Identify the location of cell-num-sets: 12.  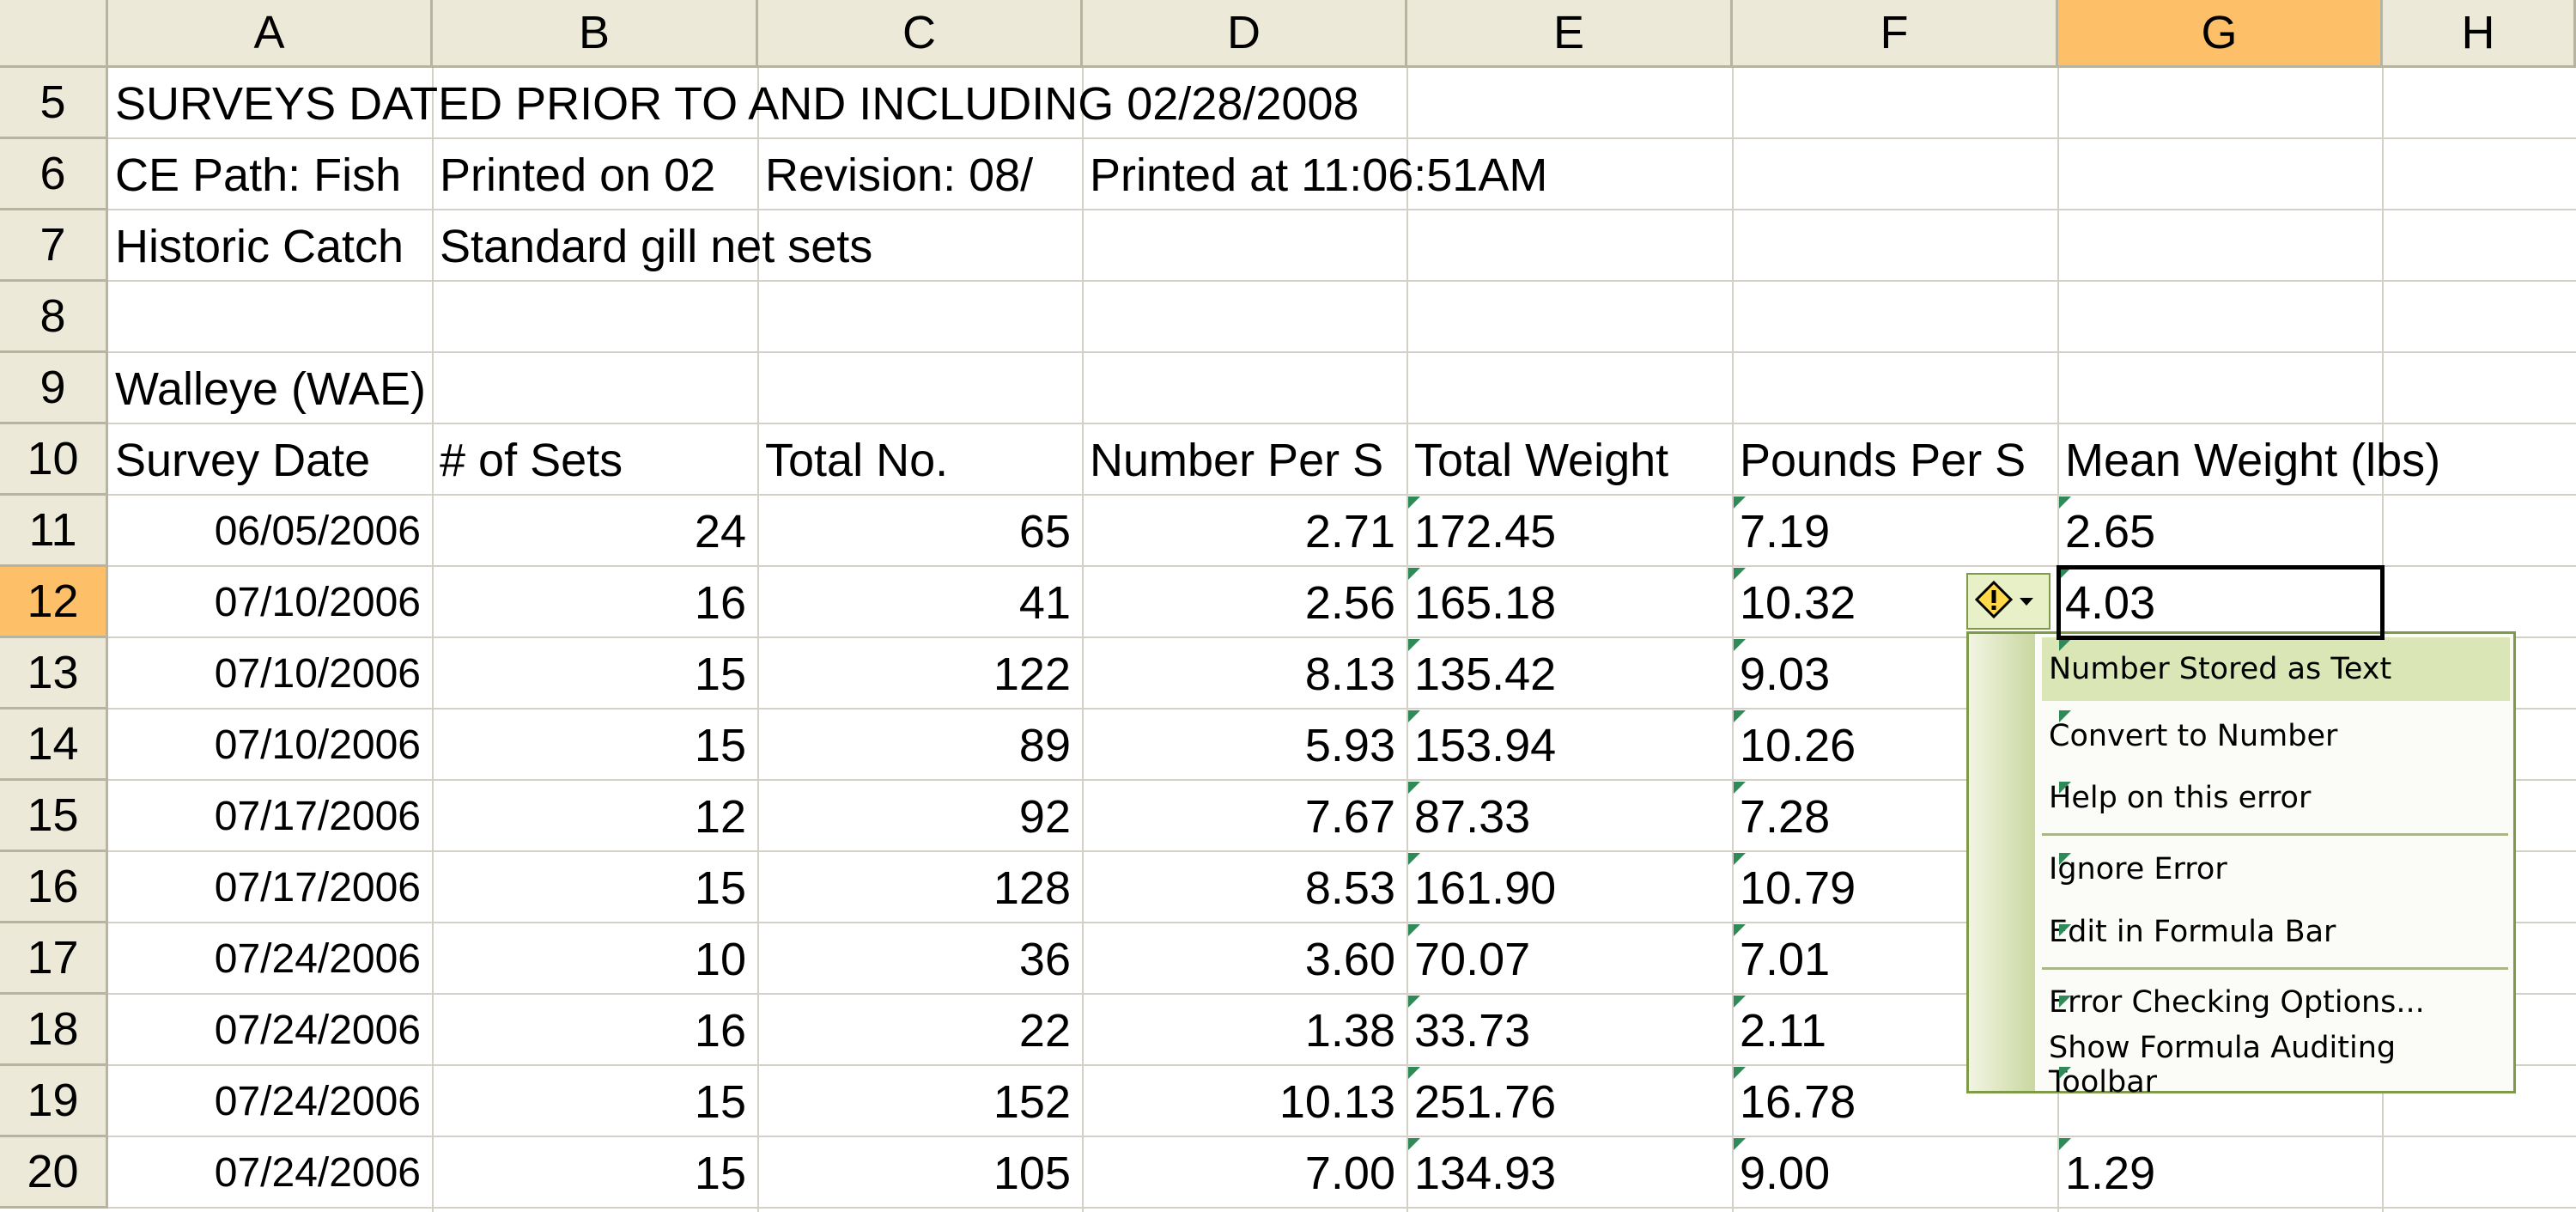
(720, 817).